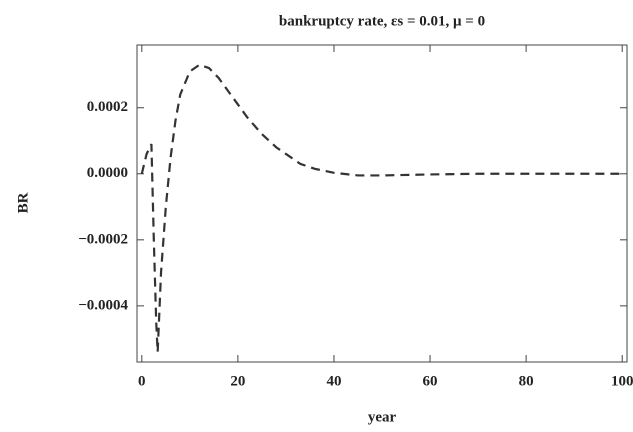  What do you see at coordinates (430, 381) in the screenshot?
I see `x-tick-label: 60` at bounding box center [430, 381].